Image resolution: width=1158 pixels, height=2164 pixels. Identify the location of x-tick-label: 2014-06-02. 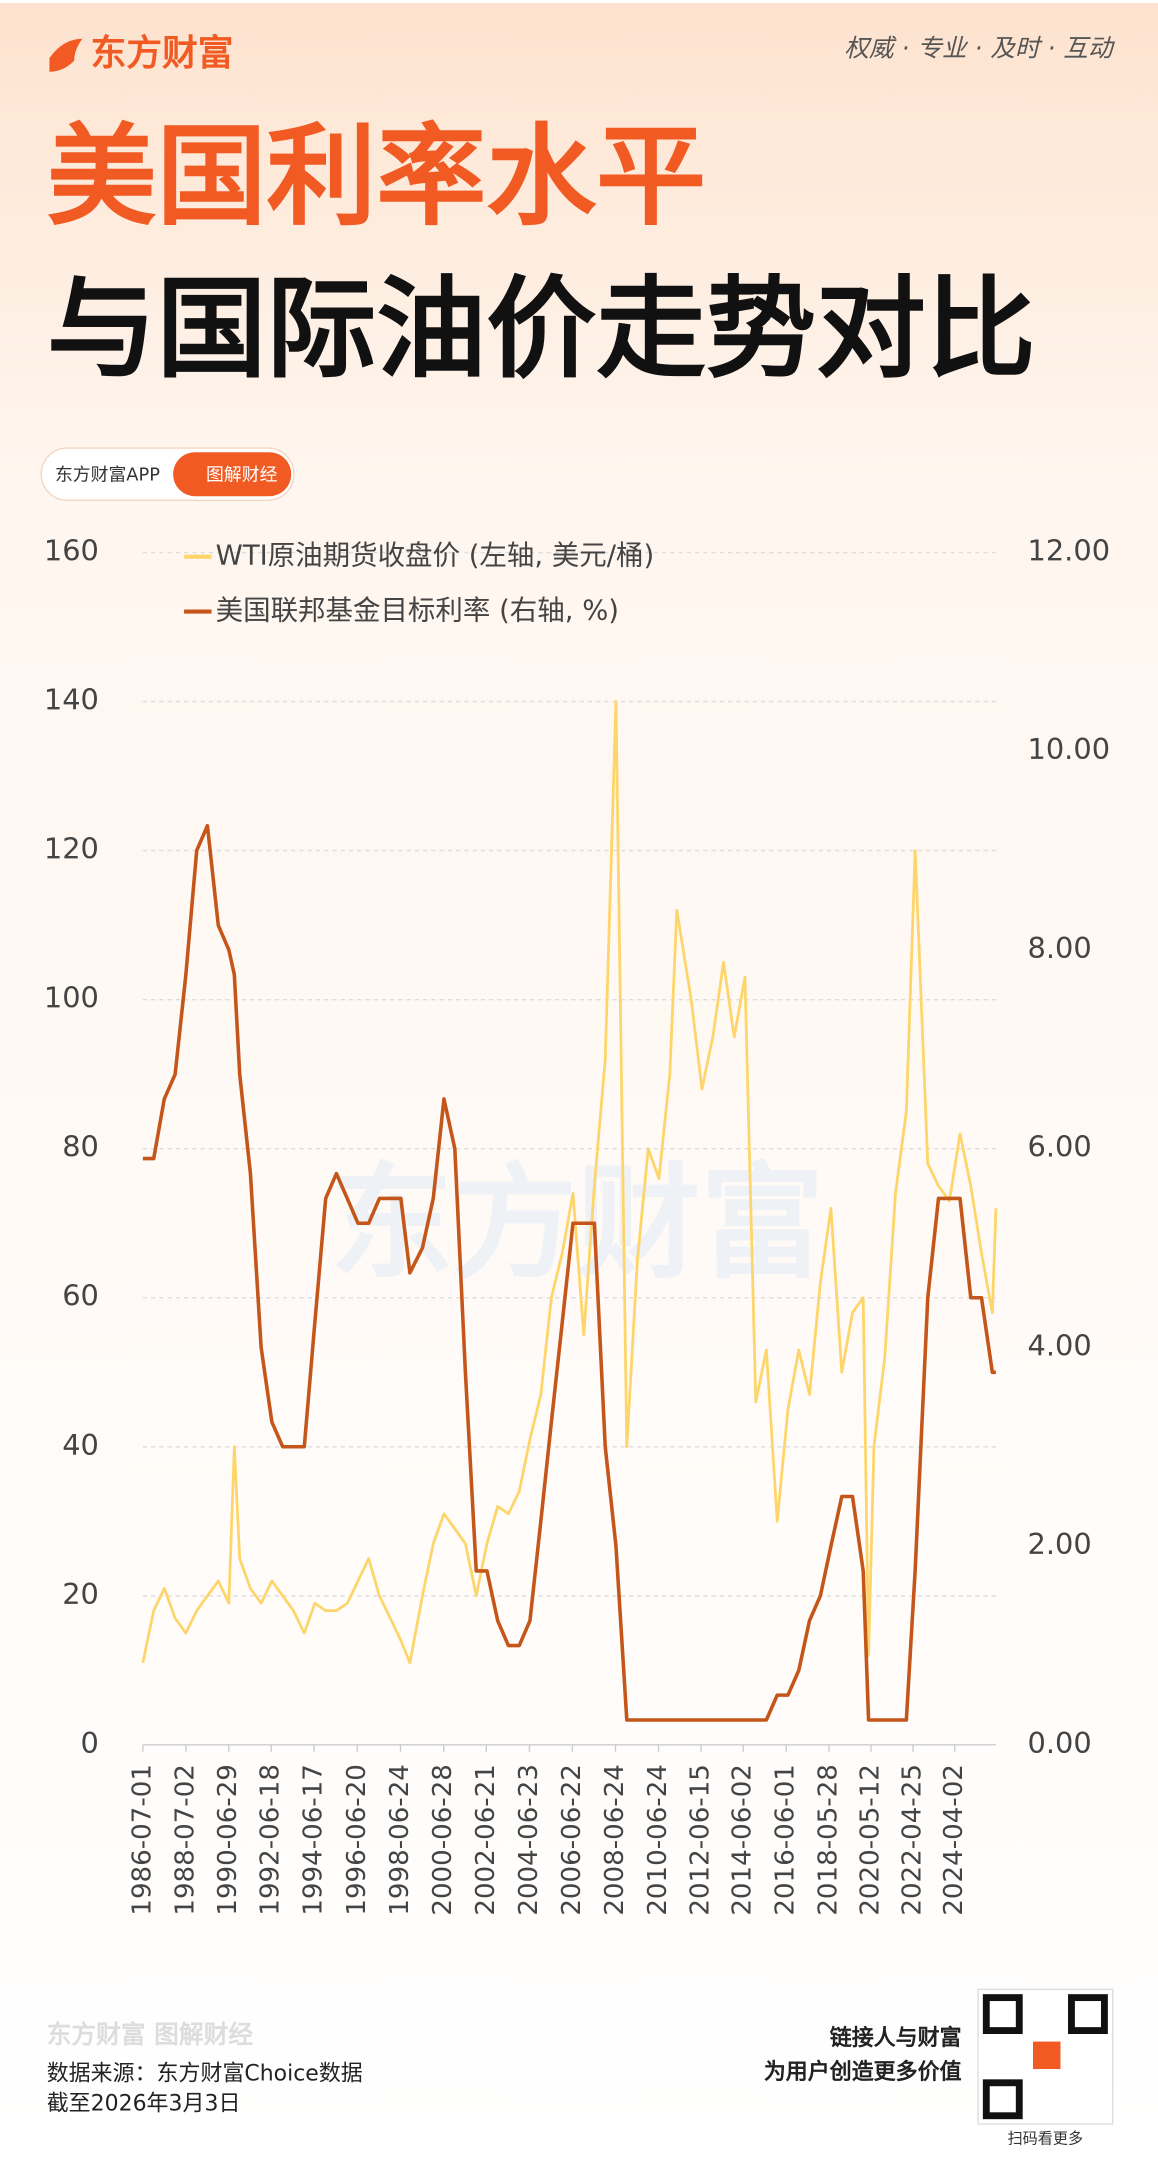
(743, 1840).